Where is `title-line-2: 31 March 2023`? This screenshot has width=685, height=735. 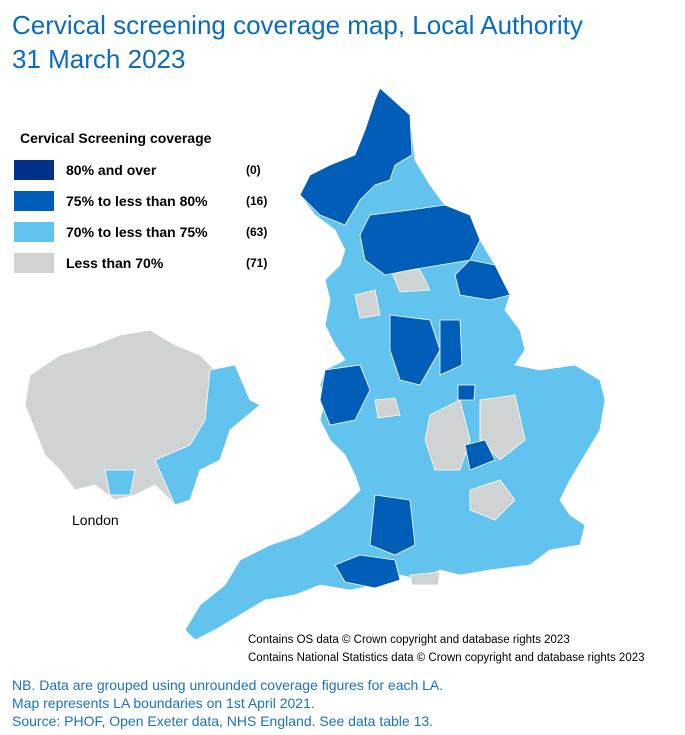 title-line-2: 31 March 2023 is located at coordinates (98, 59).